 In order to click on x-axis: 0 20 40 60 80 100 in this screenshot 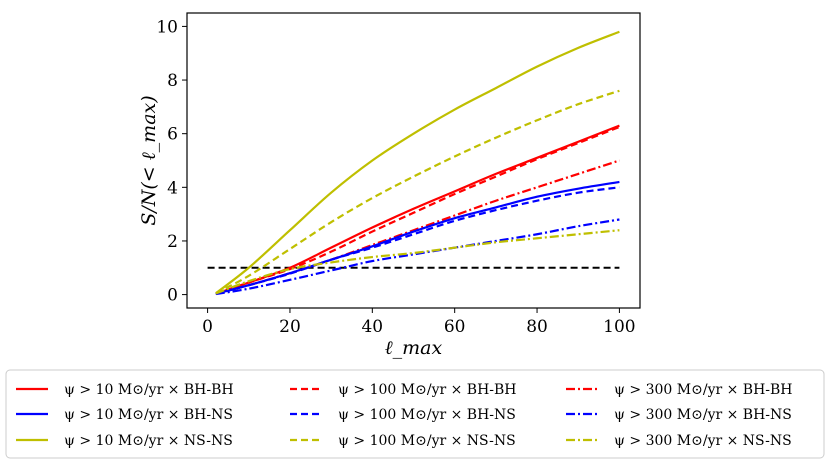, I will do `click(419, 322)`.